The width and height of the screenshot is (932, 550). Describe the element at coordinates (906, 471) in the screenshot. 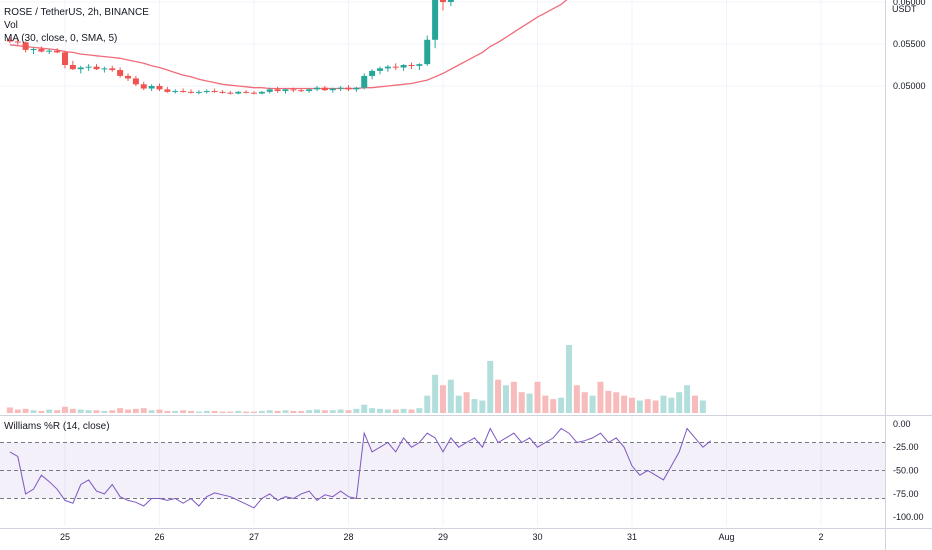

I see `williams-tick-label: -50.00` at that location.